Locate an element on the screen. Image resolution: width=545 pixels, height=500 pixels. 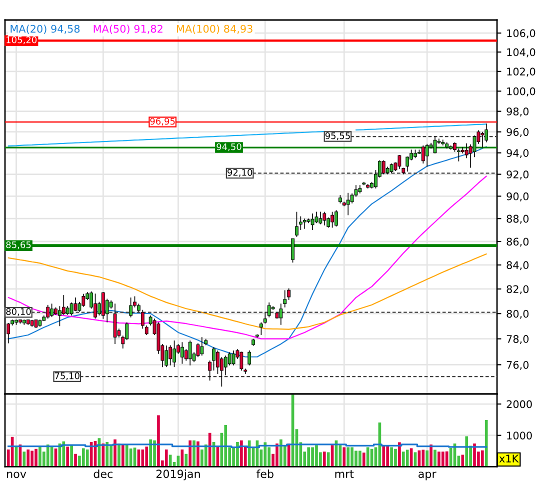
x-tick-label: feb is located at coordinates (265, 473).